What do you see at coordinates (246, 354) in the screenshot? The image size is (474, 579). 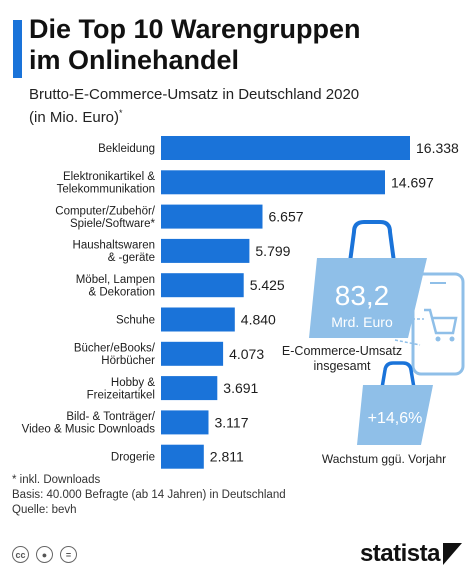 I see `bar-value-label: 4.073` at bounding box center [246, 354].